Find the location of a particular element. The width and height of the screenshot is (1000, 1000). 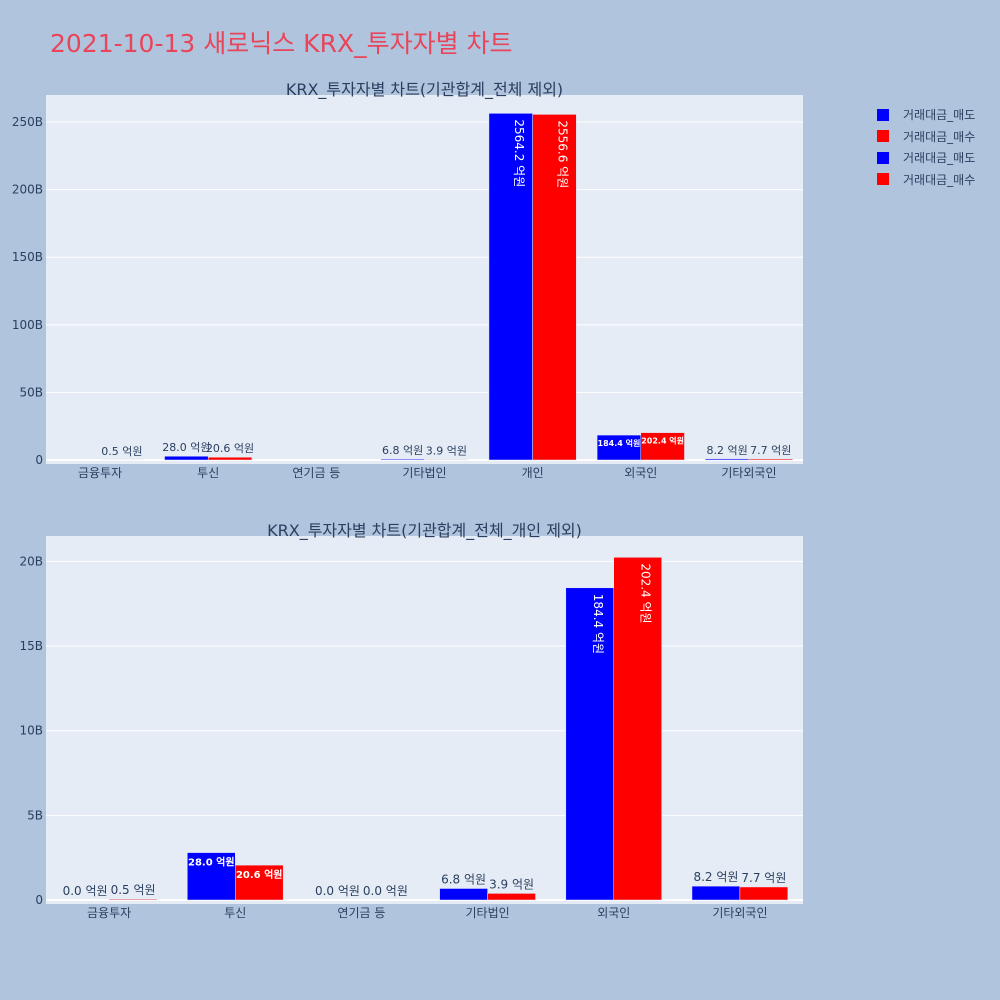

bar-value-label: 2564.2 억원 is located at coordinates (519, 153).